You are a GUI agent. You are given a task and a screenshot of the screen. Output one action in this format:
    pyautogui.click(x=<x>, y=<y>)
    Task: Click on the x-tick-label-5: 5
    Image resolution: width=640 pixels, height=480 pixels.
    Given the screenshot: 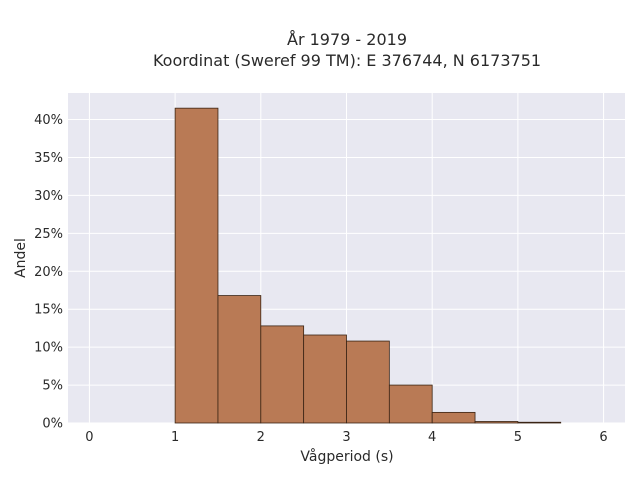 What is the action you would take?
    pyautogui.click(x=518, y=437)
    